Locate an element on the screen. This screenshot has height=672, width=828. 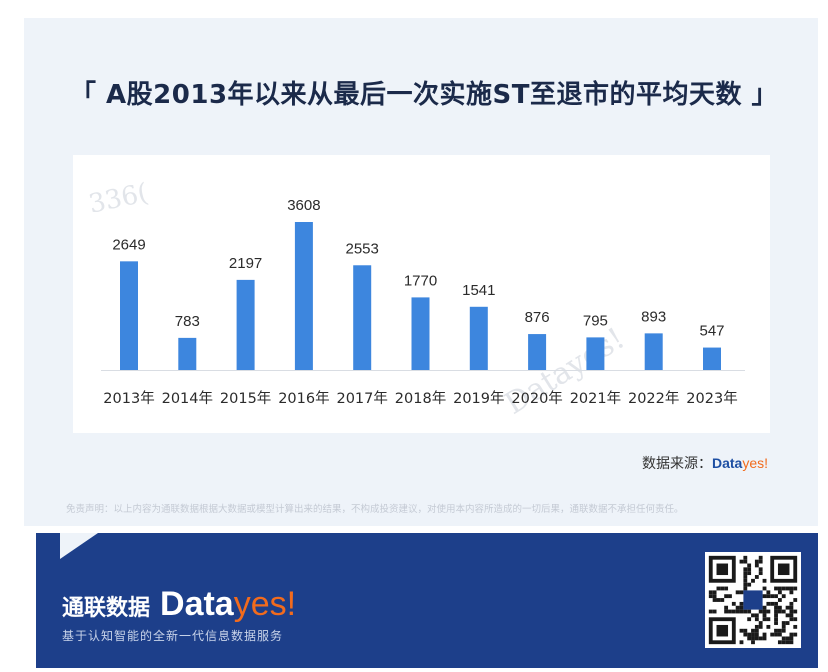
chart-title: 「 A股2013年以来从最后一次实施ST至退市的平均天数 」 is located at coordinates (424, 95).